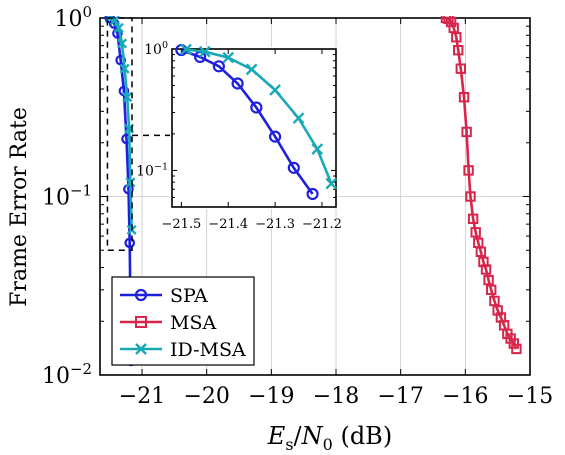 This screenshot has width=565, height=455. What do you see at coordinates (189, 296) in the screenshot?
I see `legend-label: SPA` at bounding box center [189, 296].